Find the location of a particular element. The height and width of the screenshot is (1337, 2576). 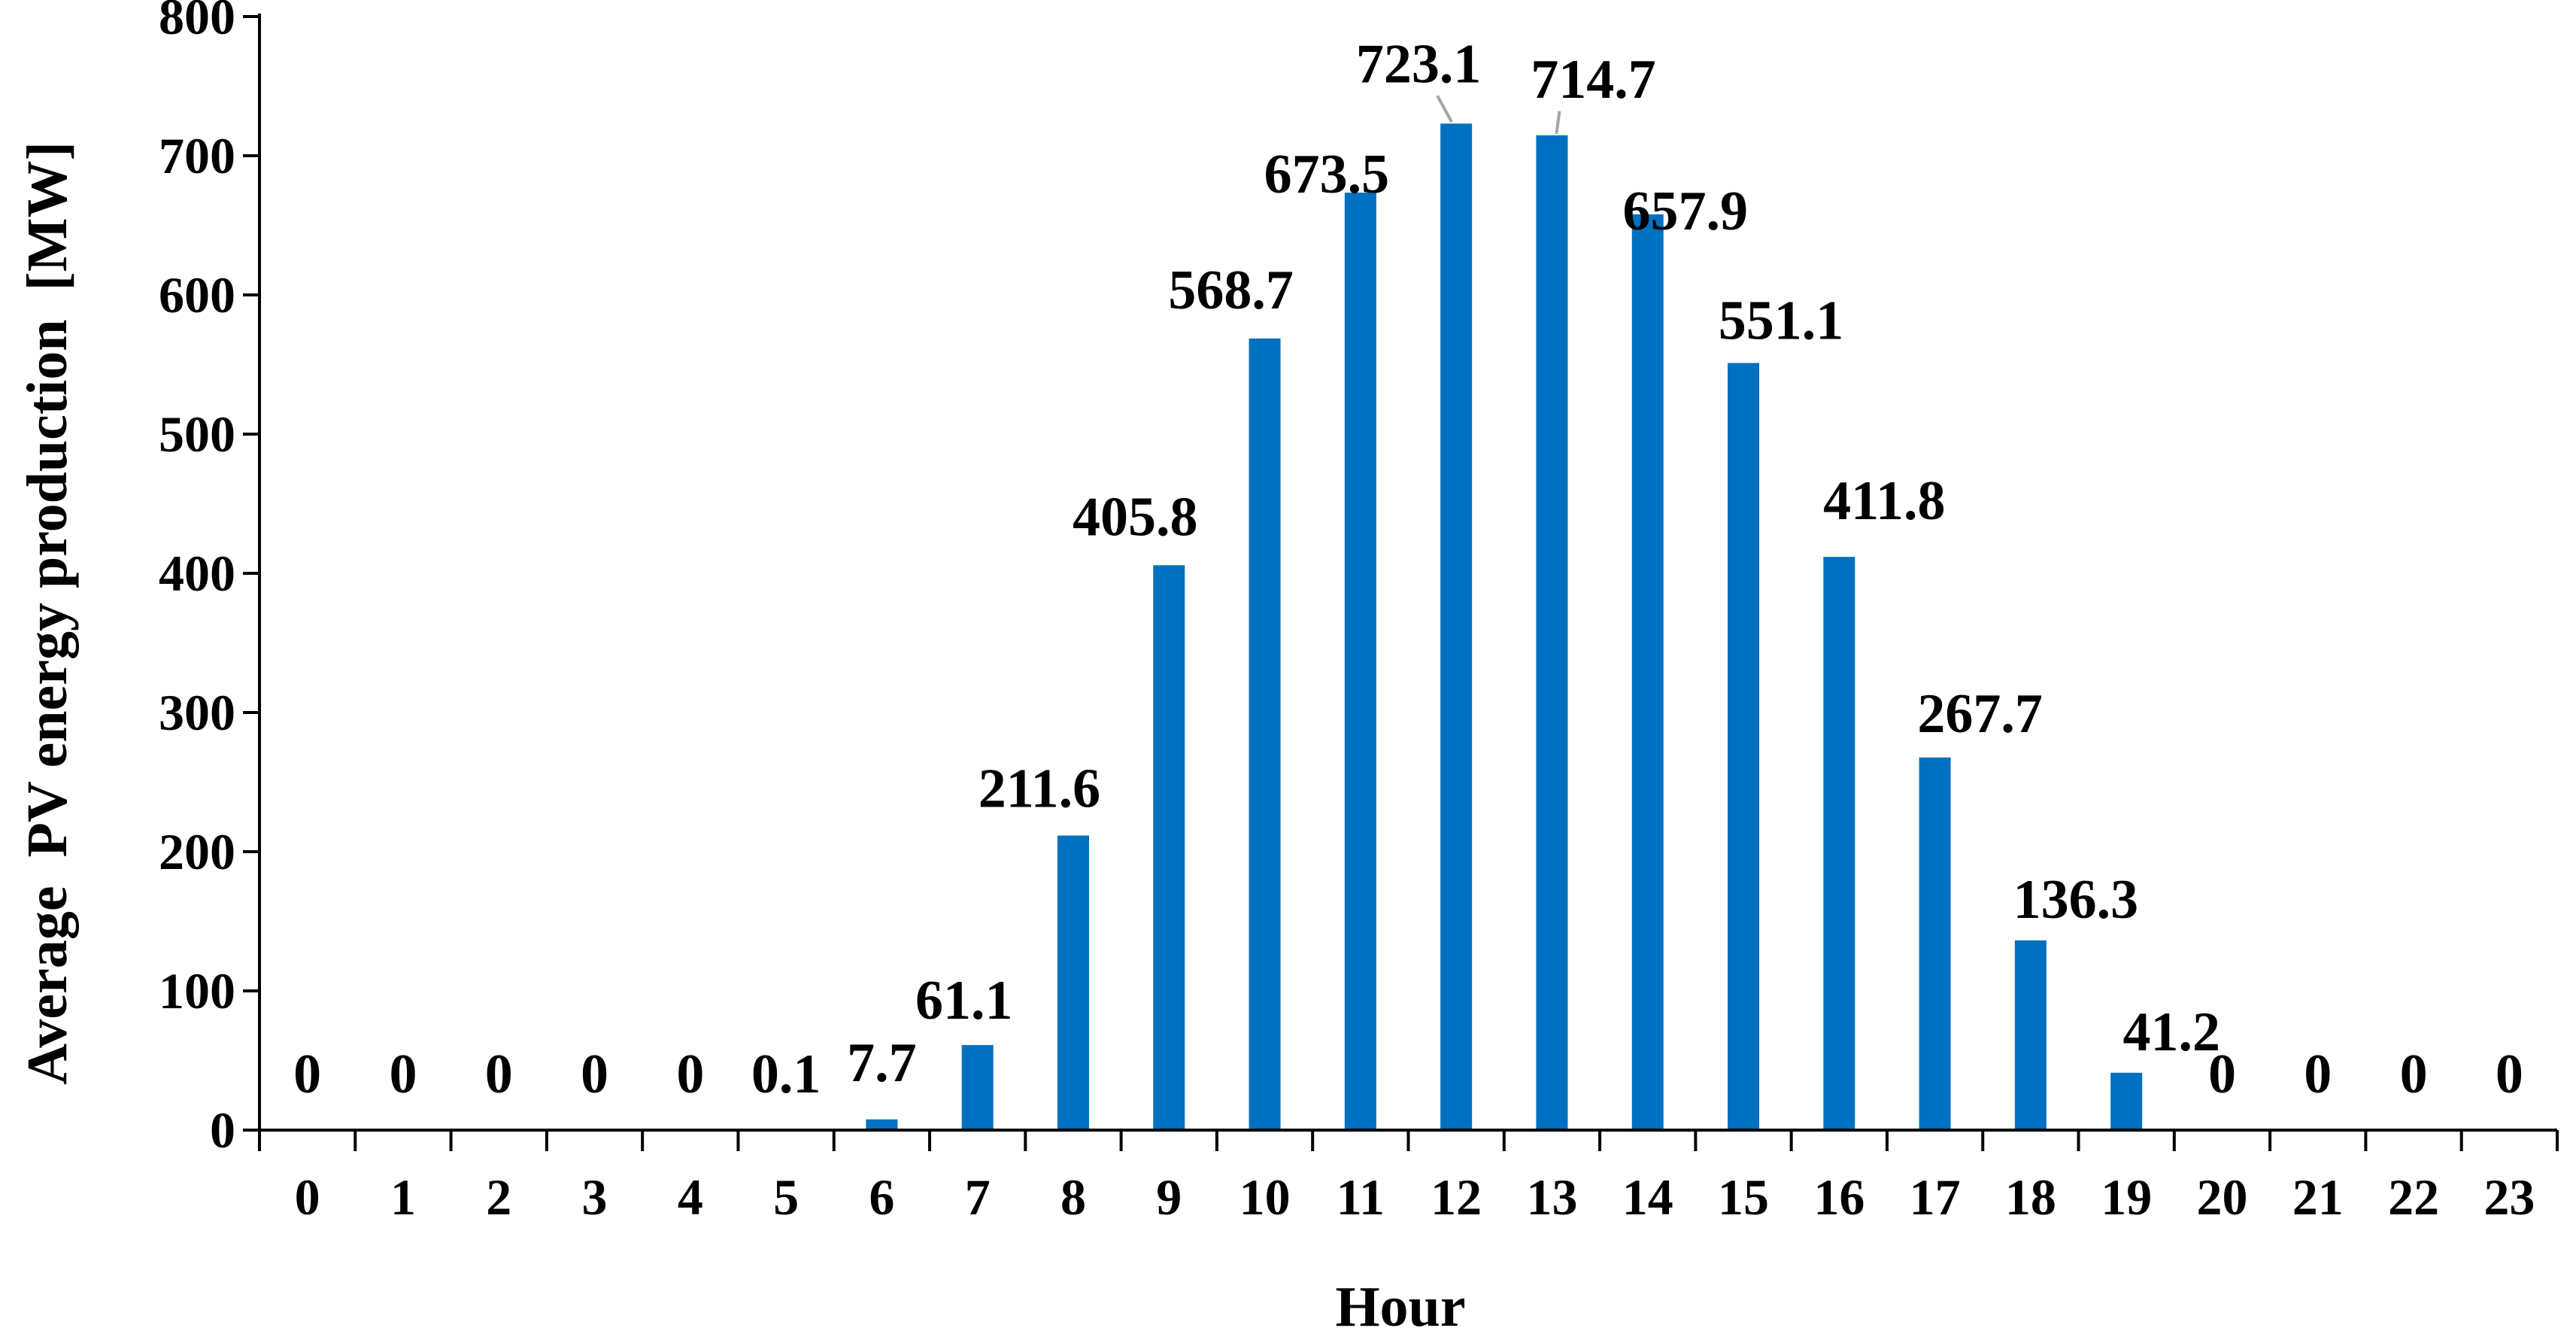

data-label-hour-8: 211.6 is located at coordinates (1039, 789).